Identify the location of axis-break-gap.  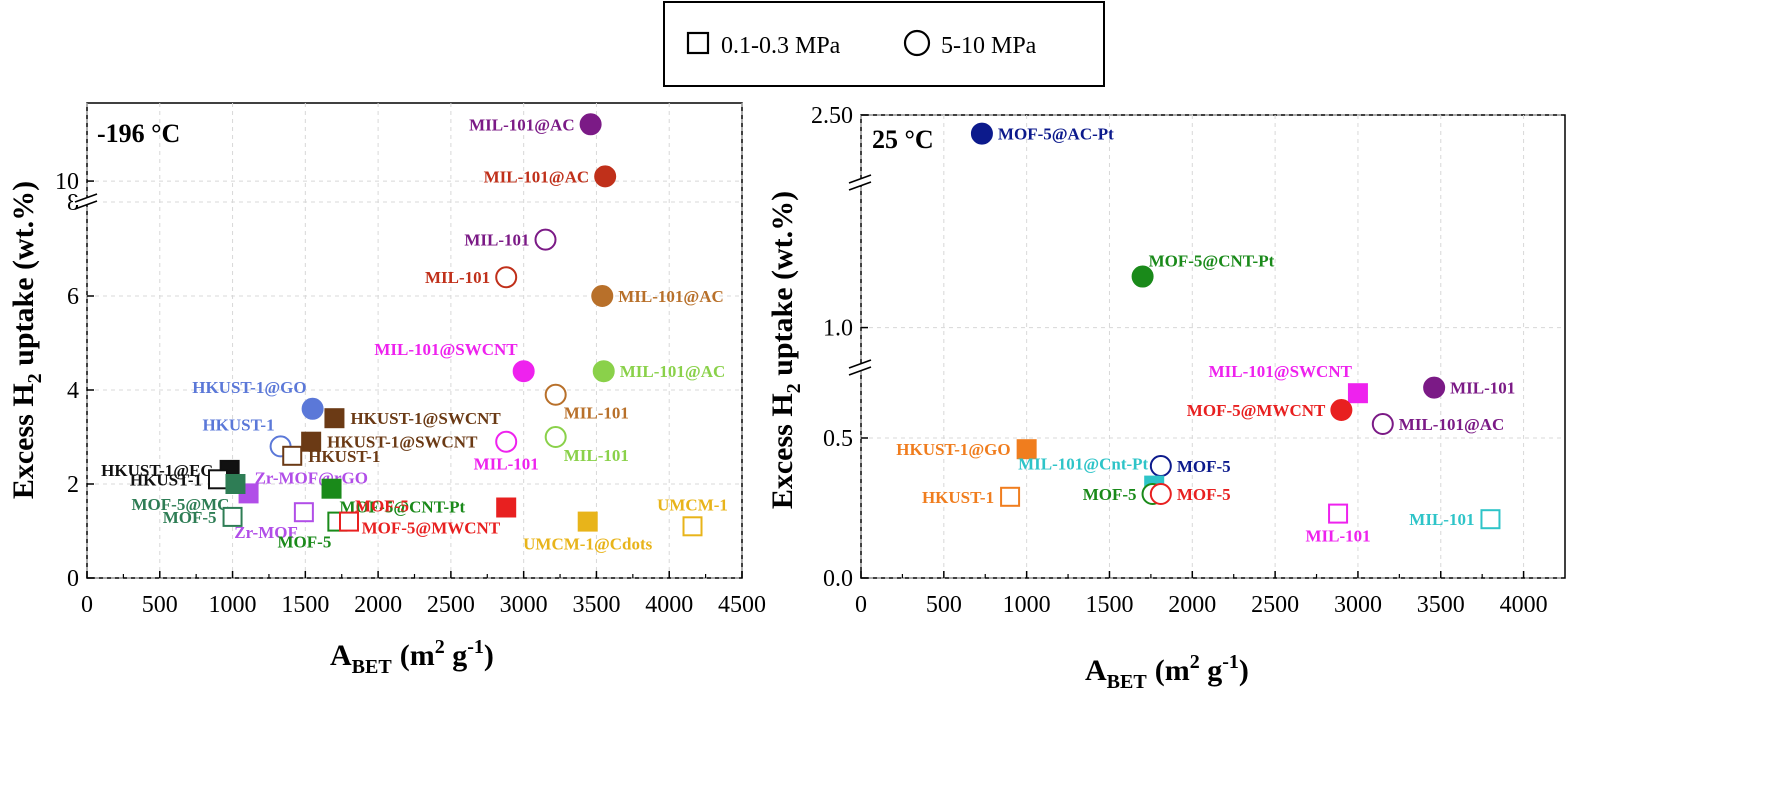
(861, 182).